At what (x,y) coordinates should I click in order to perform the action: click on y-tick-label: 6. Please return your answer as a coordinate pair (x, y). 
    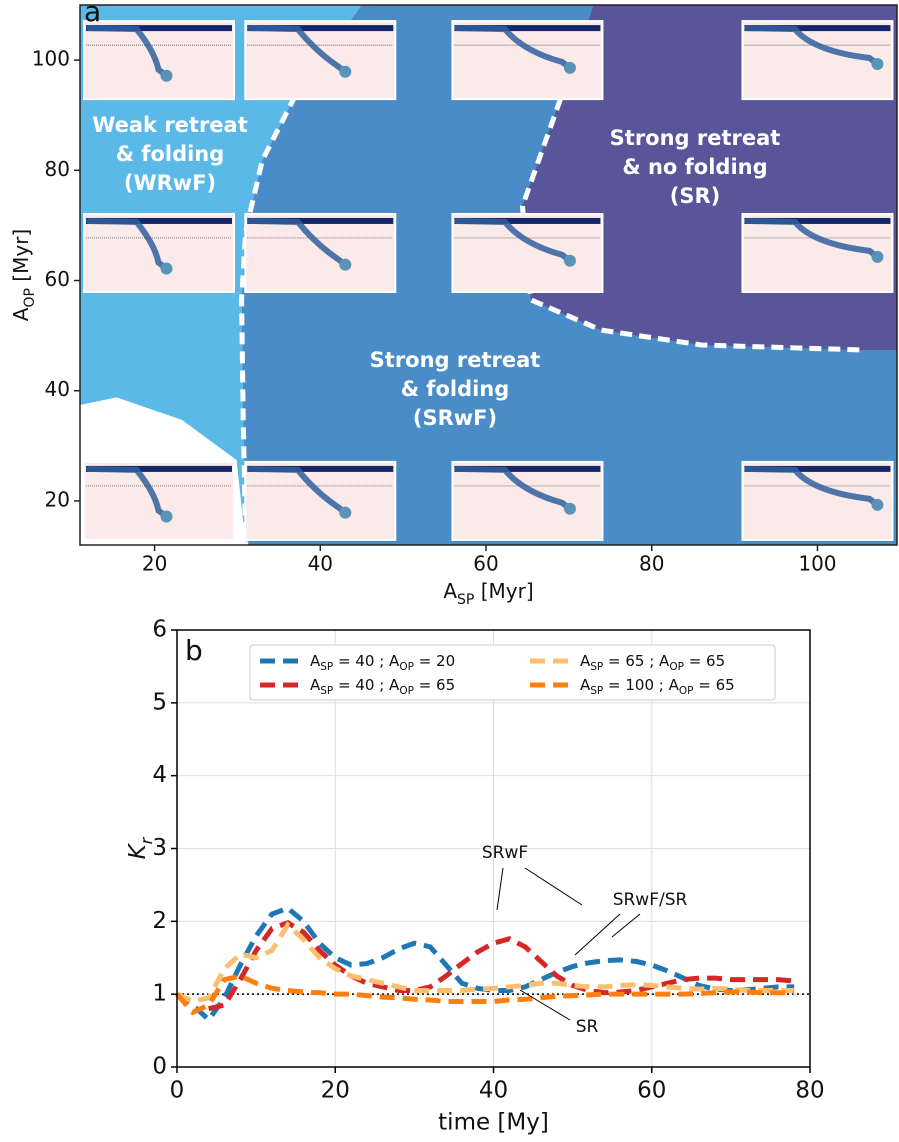
    Looking at the image, I should click on (159, 630).